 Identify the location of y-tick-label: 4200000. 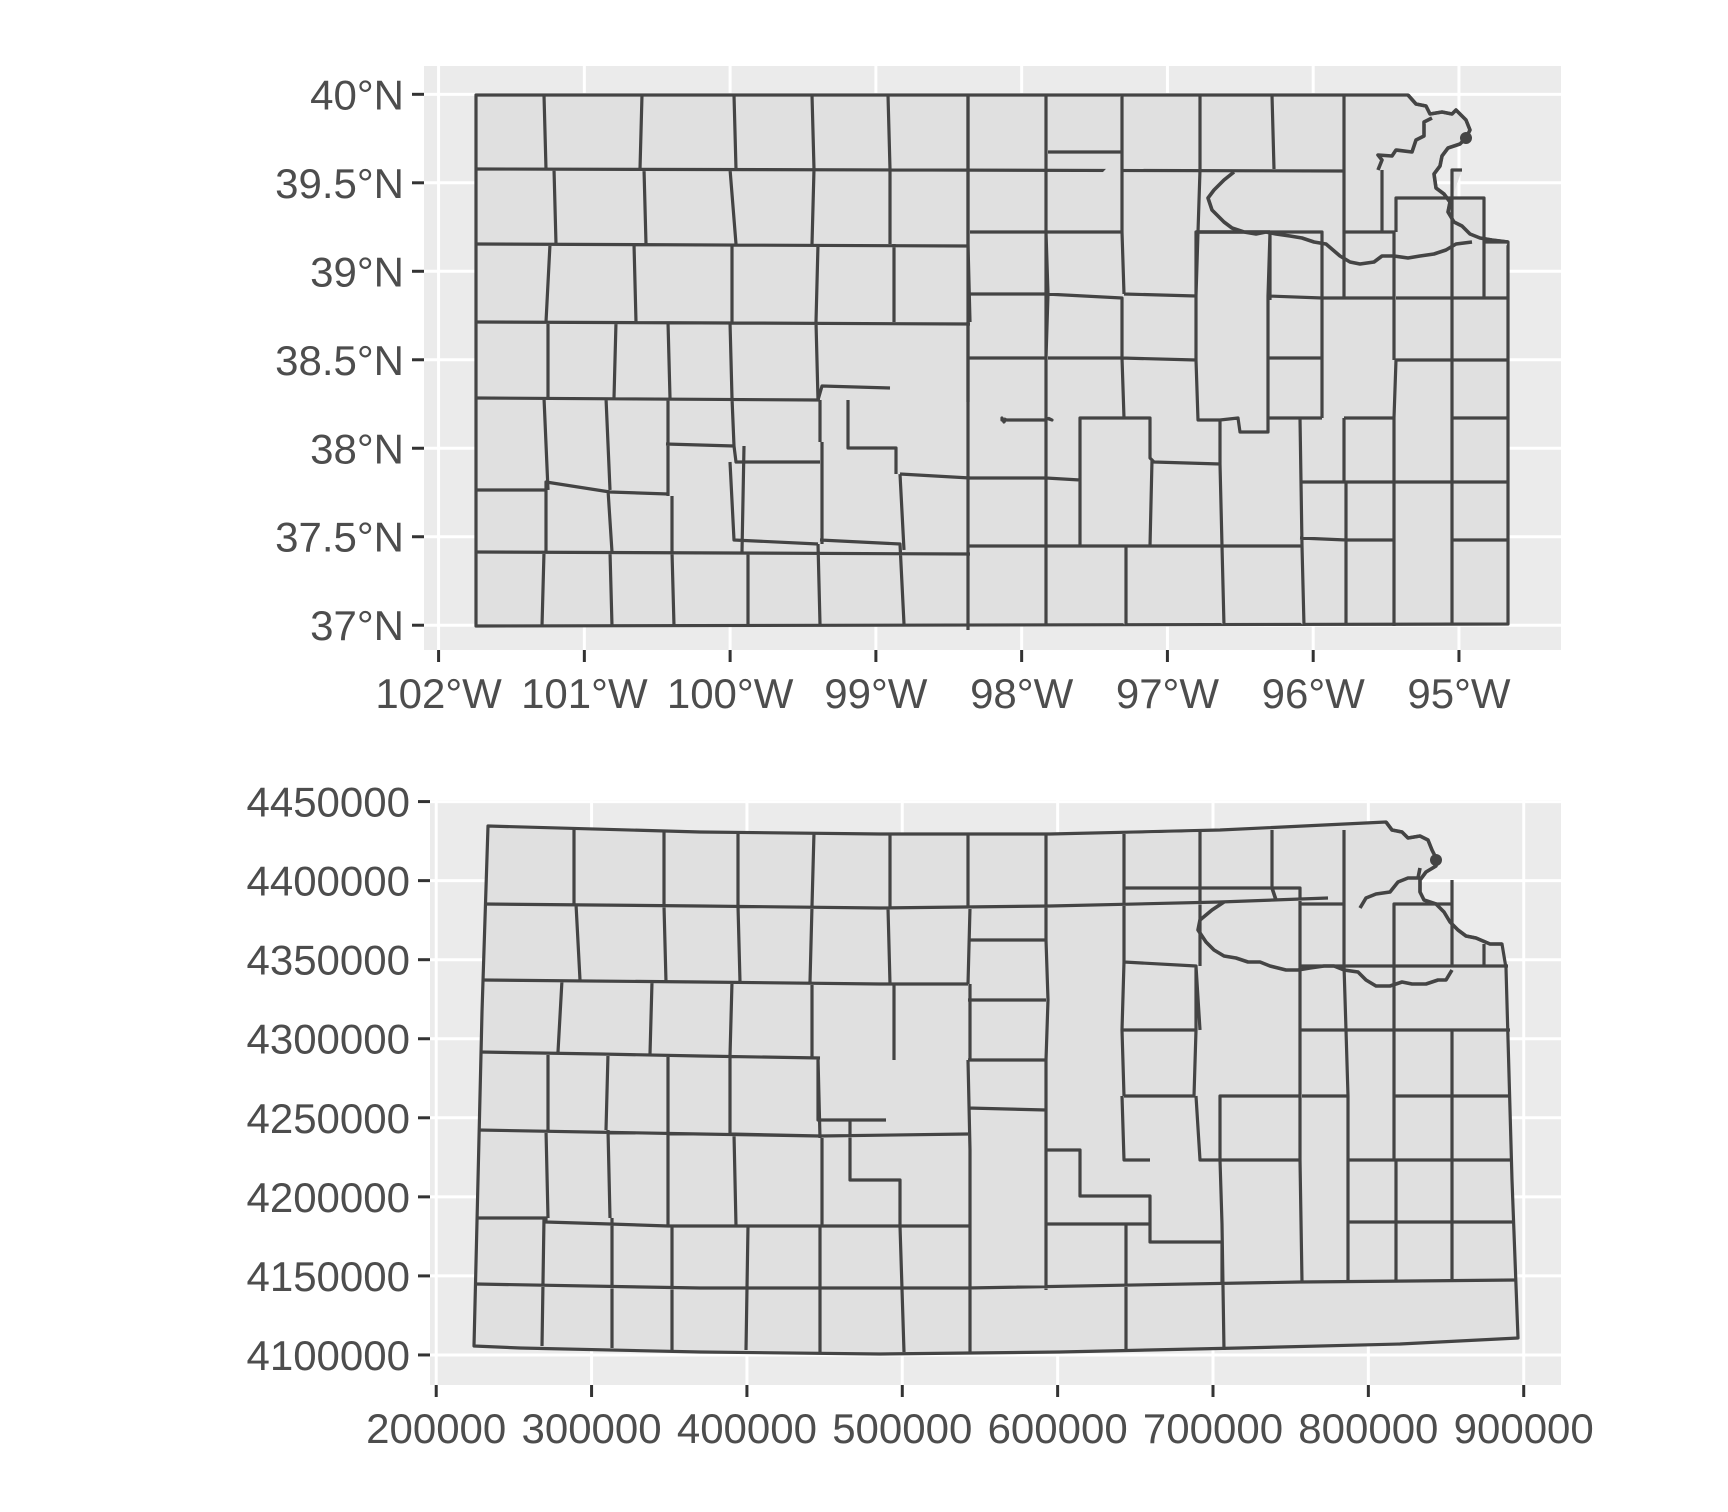
(328, 1197).